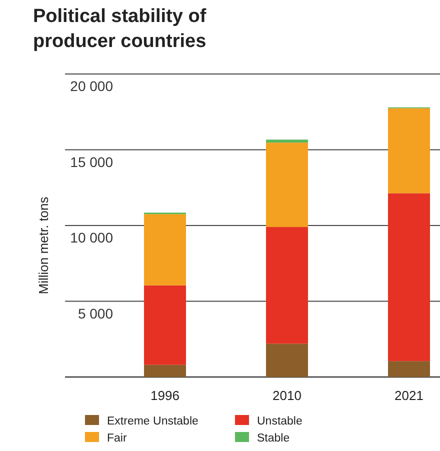  Describe the element at coordinates (43, 245) in the screenshot. I see `y-axis-title: Million metr. tons` at that location.